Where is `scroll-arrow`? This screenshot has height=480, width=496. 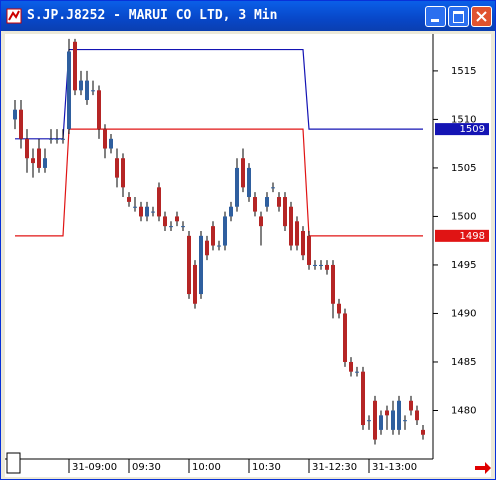
scroll-arrow is located at coordinates (483, 468).